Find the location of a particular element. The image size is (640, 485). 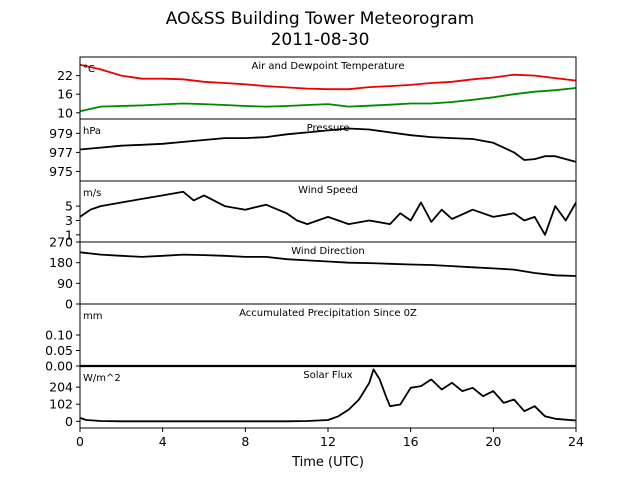

wind-direction-series-line-line is located at coordinates (328, 264).